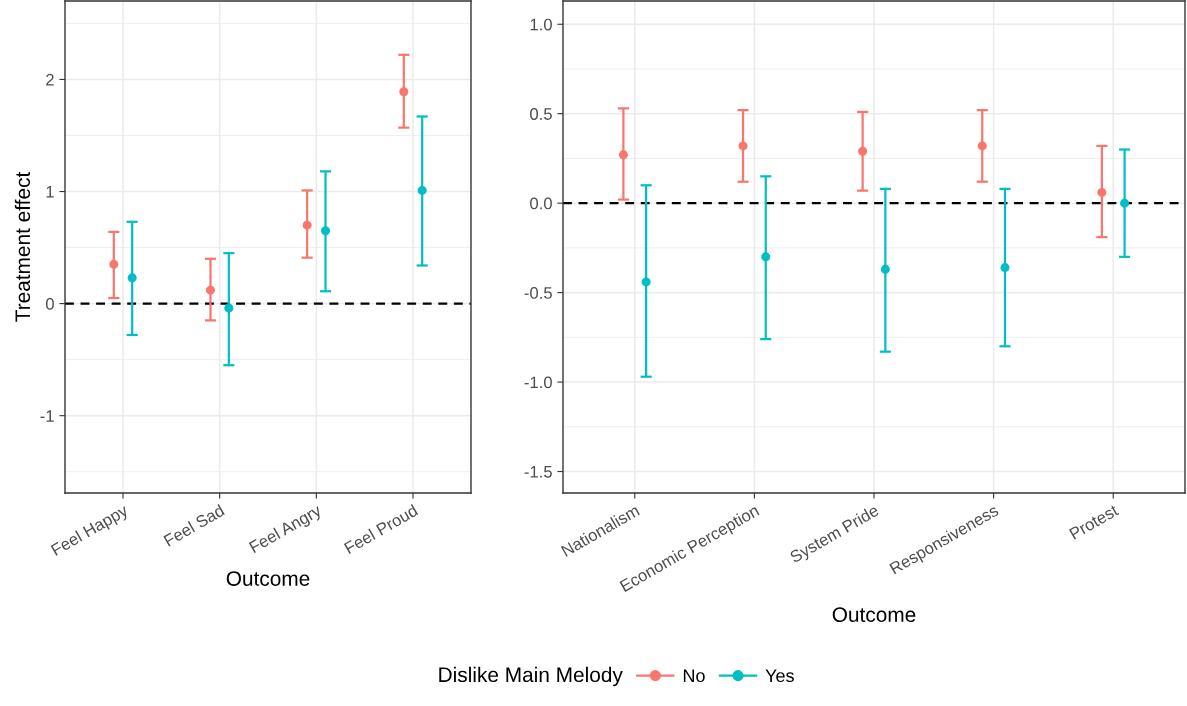  I want to click on y-tick-label: 2, so click(50, 79).